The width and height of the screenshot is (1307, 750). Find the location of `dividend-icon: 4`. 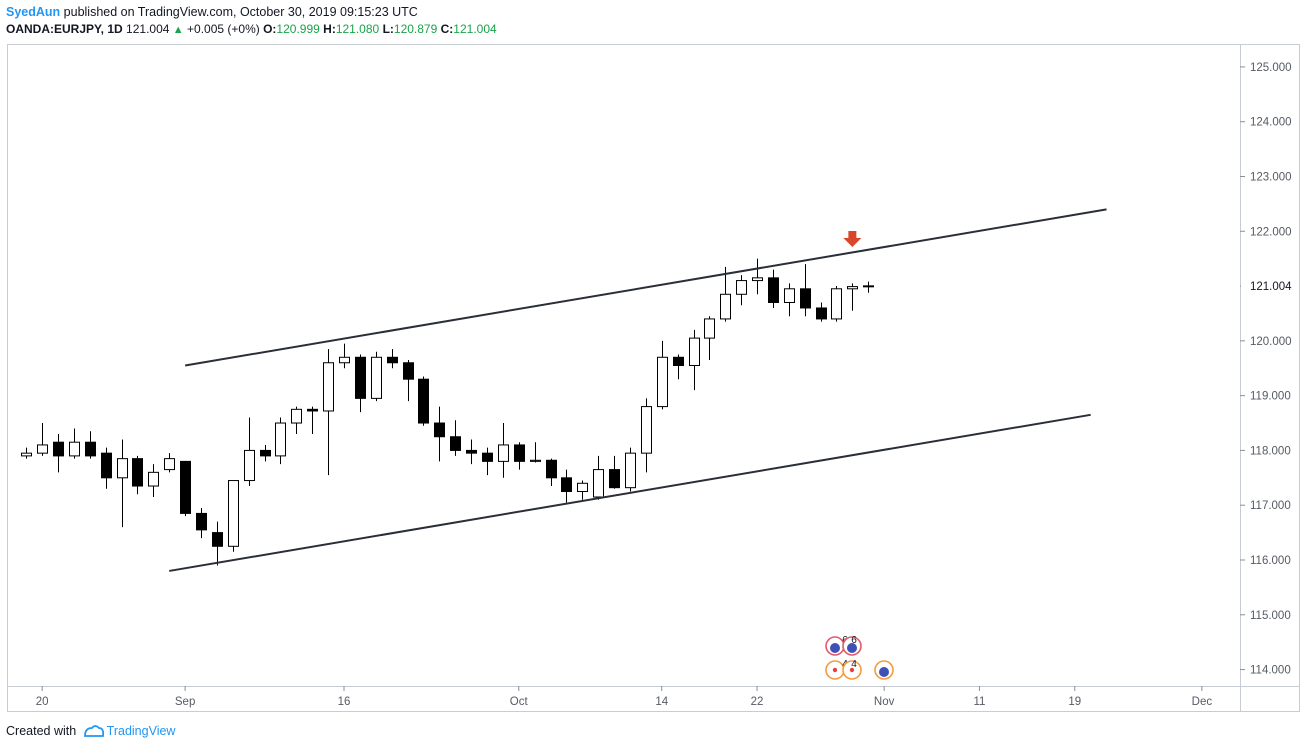

dividend-icon: 4 is located at coordinates (852, 669).